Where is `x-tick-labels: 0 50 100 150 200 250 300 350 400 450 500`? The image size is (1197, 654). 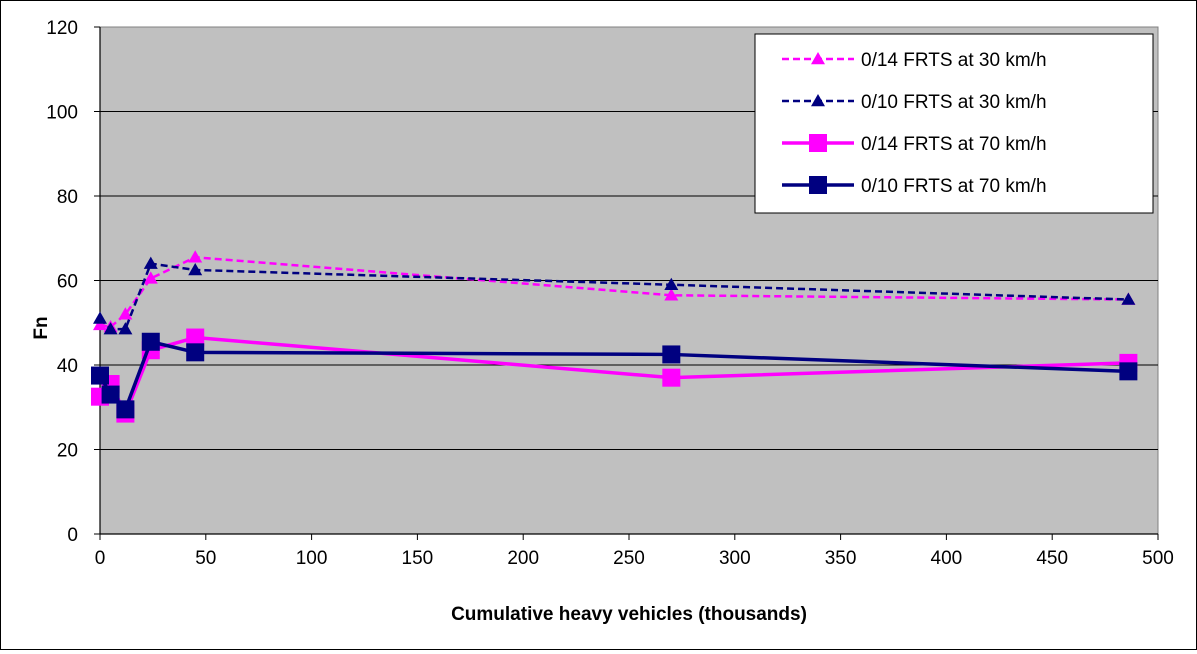
x-tick-labels: 0 50 100 150 200 250 300 350 400 450 500 is located at coordinates (634, 551).